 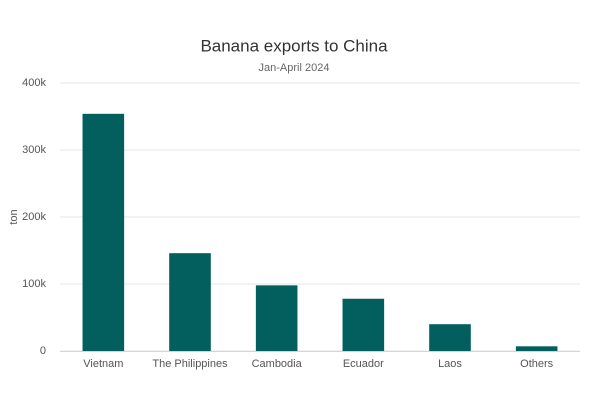 I want to click on y-tick-label: 200k, so click(x=34, y=217).